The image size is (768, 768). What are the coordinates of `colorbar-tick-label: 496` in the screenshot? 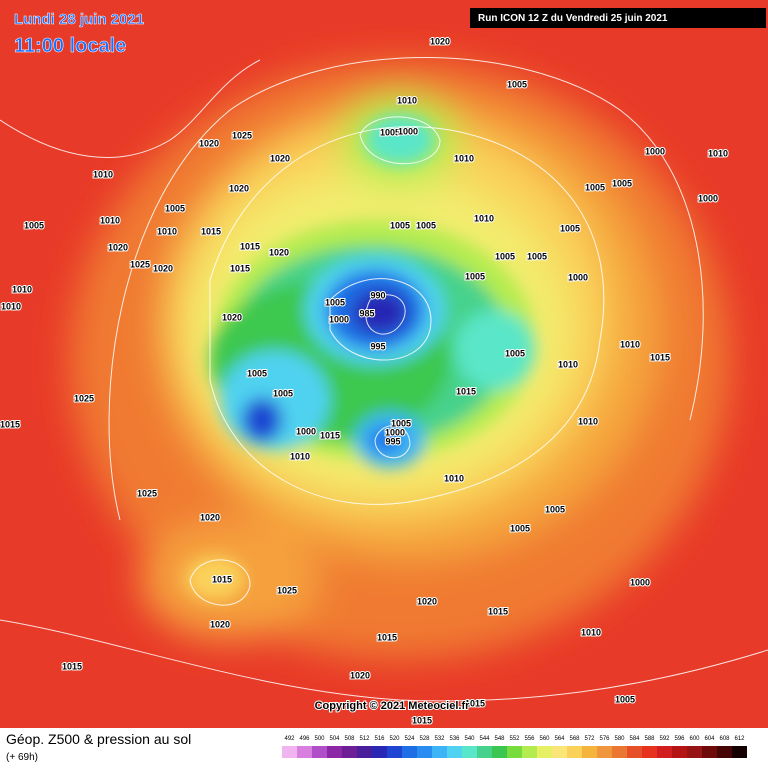 It's located at (304, 739).